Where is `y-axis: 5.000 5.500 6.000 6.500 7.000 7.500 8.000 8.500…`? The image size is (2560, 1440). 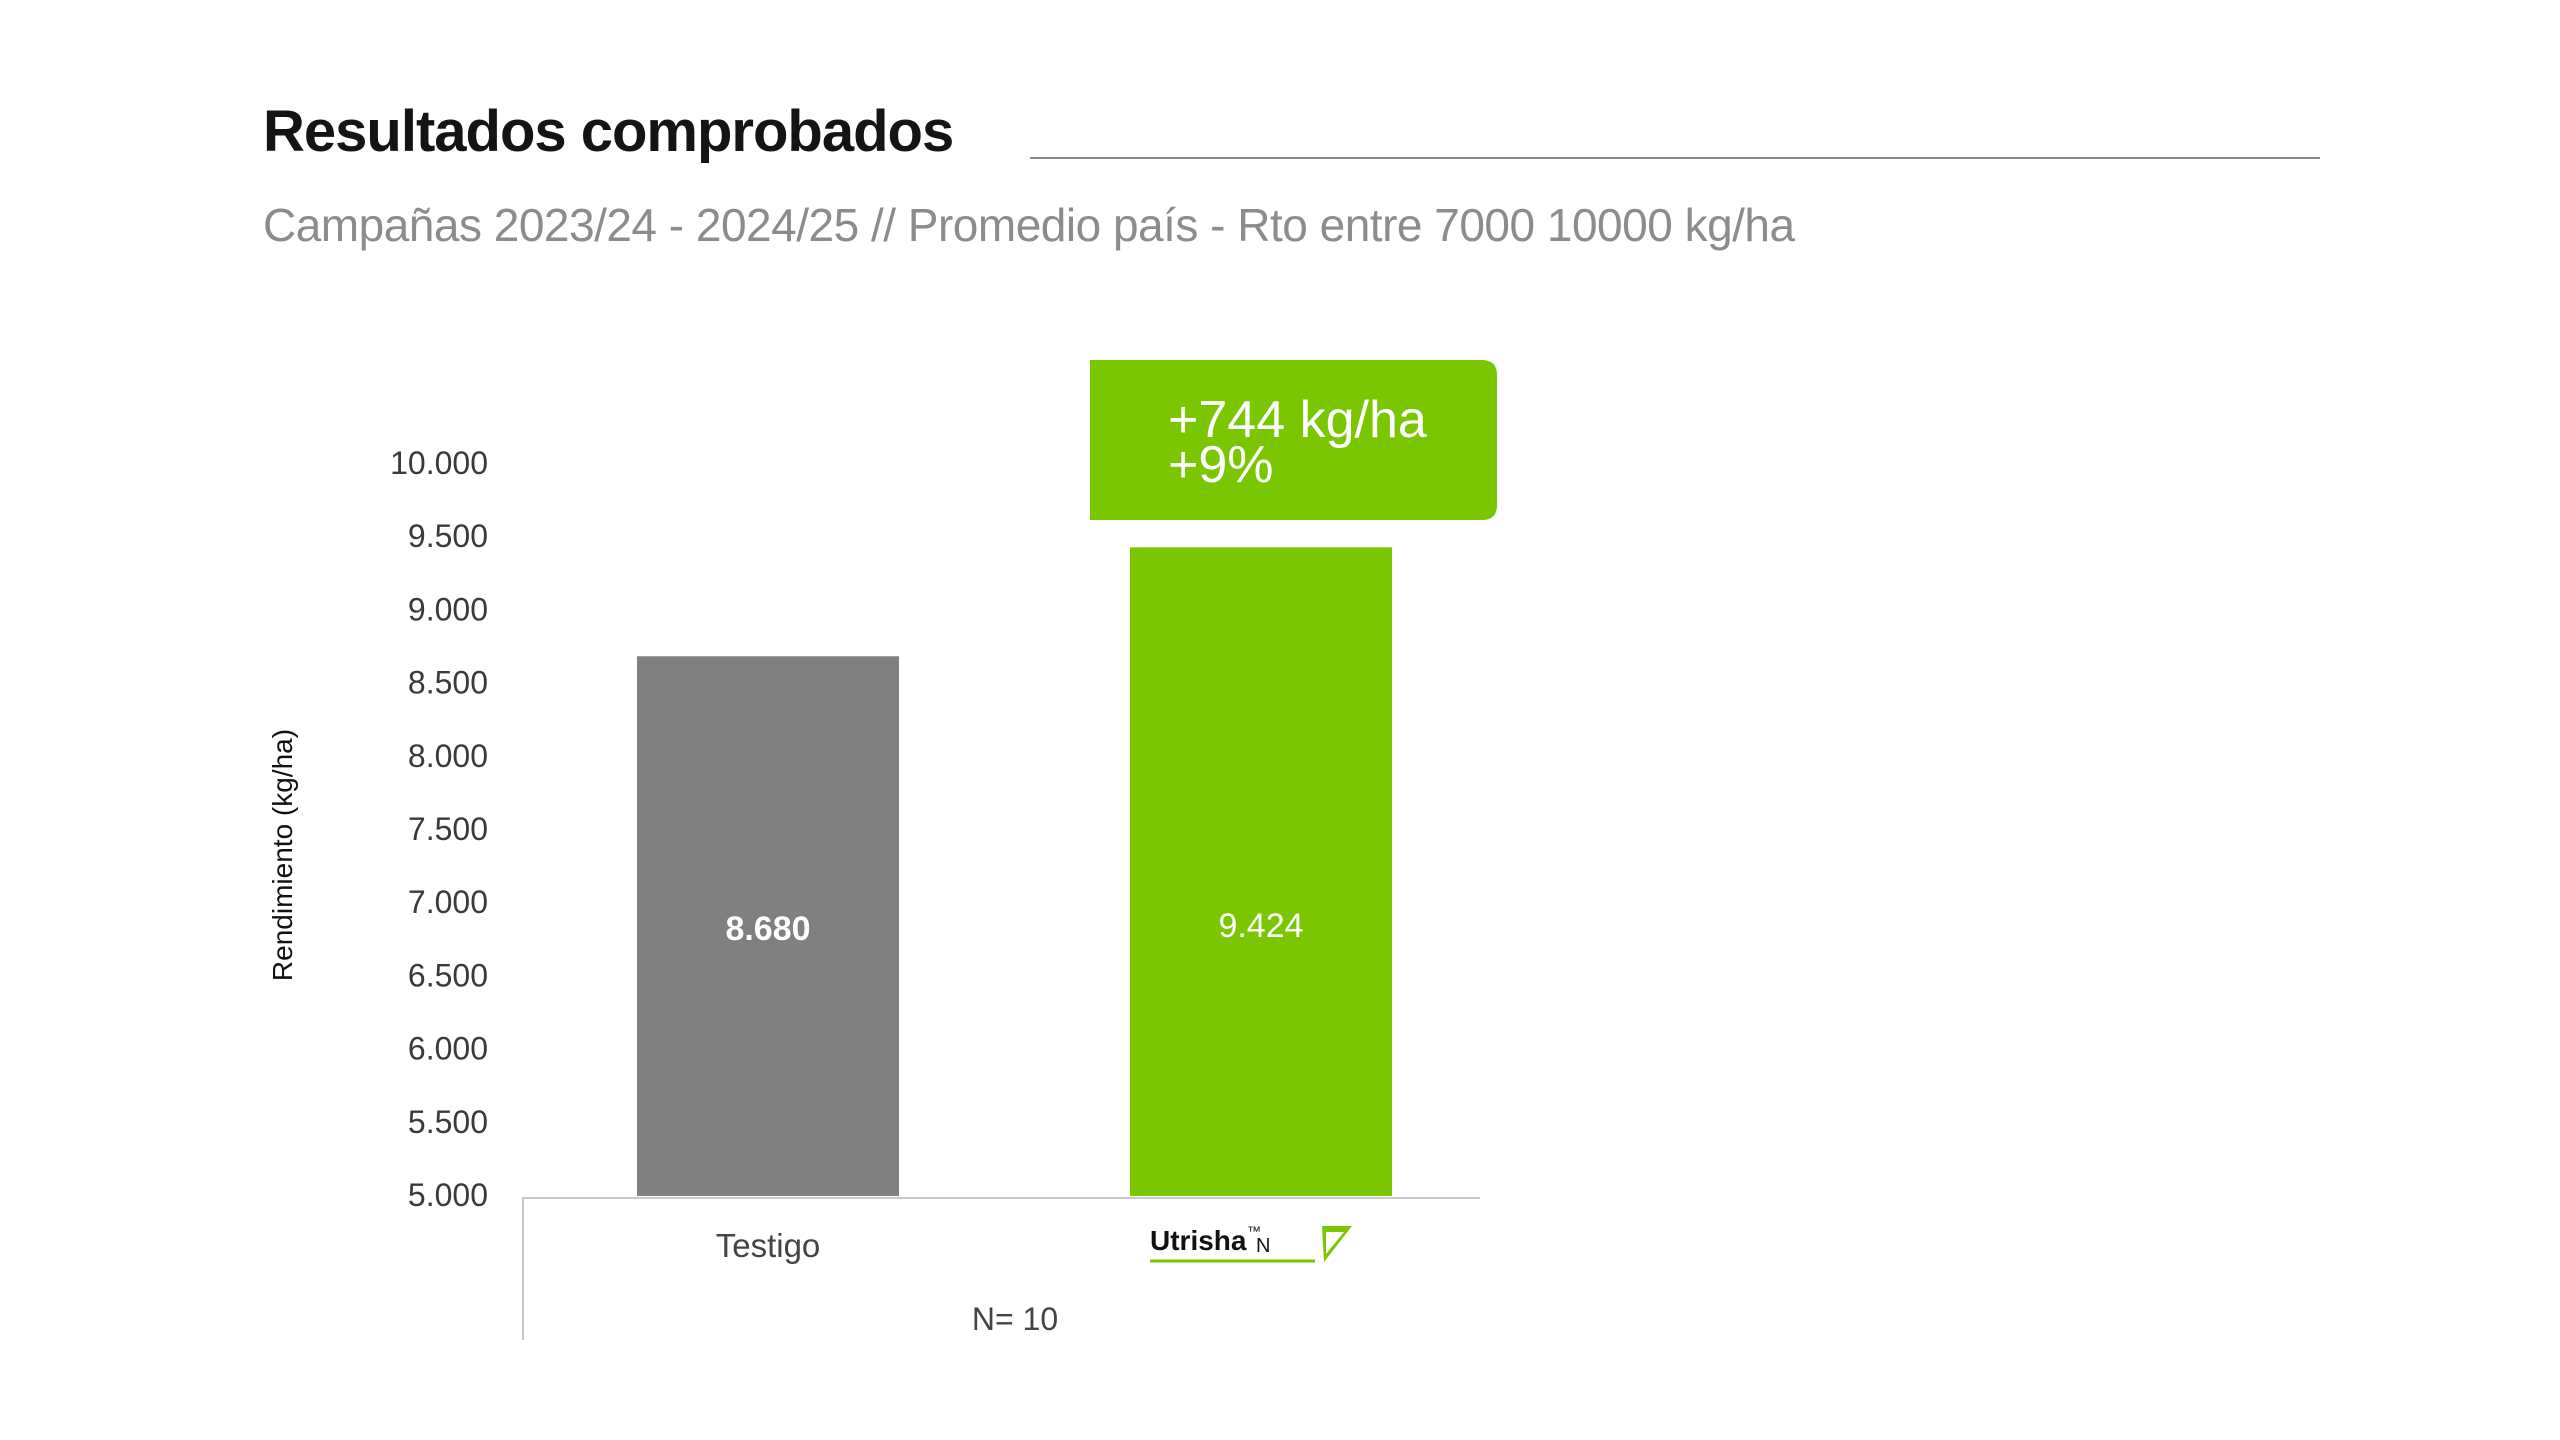 y-axis: 5.000 5.500 6.000 6.500 7.000 7.500 8.000 8.500… is located at coordinates (439, 829).